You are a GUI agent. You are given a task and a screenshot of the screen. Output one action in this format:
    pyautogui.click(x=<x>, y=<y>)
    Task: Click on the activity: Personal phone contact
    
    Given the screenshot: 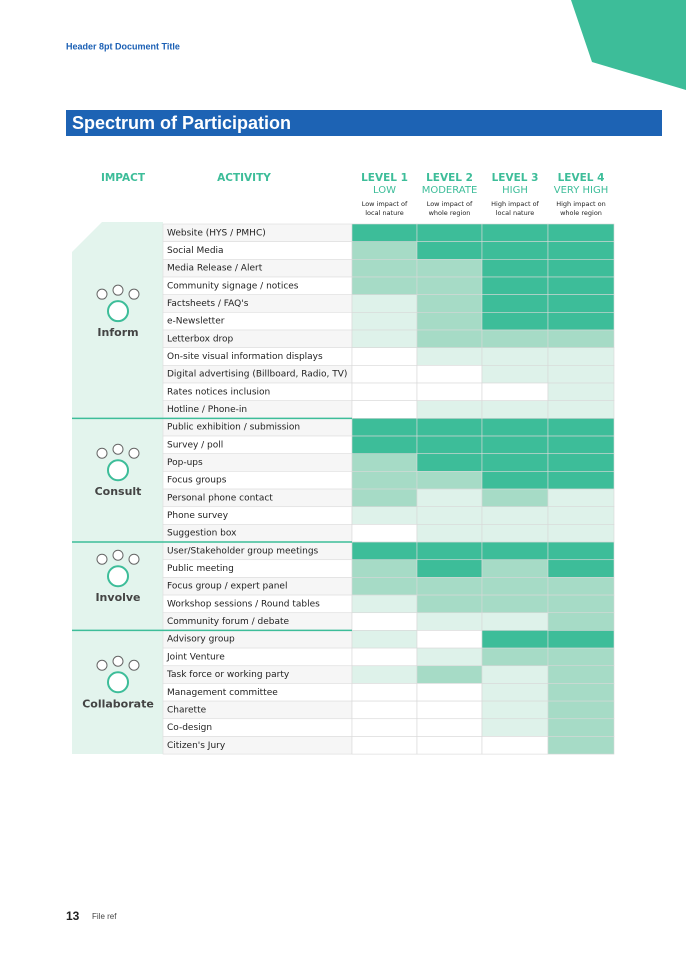 What is the action you would take?
    pyautogui.click(x=220, y=498)
    